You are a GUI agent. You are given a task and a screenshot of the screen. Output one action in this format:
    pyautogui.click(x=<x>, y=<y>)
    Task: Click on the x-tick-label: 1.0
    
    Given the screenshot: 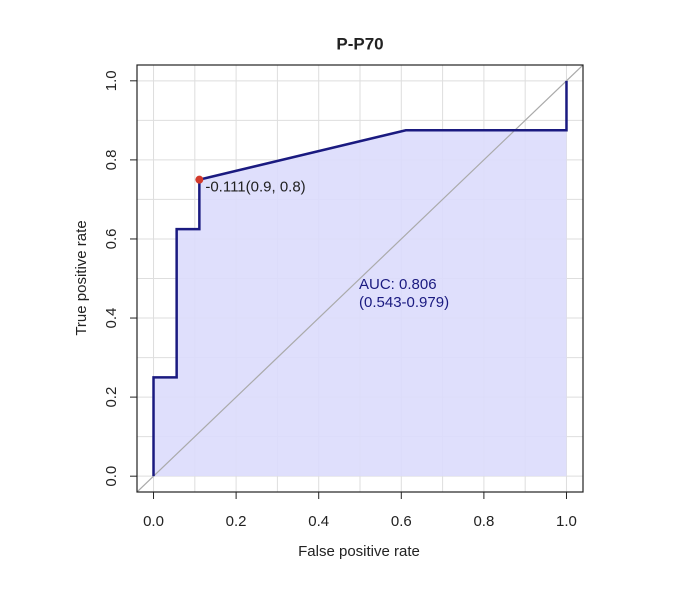 What is the action you would take?
    pyautogui.click(x=566, y=521)
    